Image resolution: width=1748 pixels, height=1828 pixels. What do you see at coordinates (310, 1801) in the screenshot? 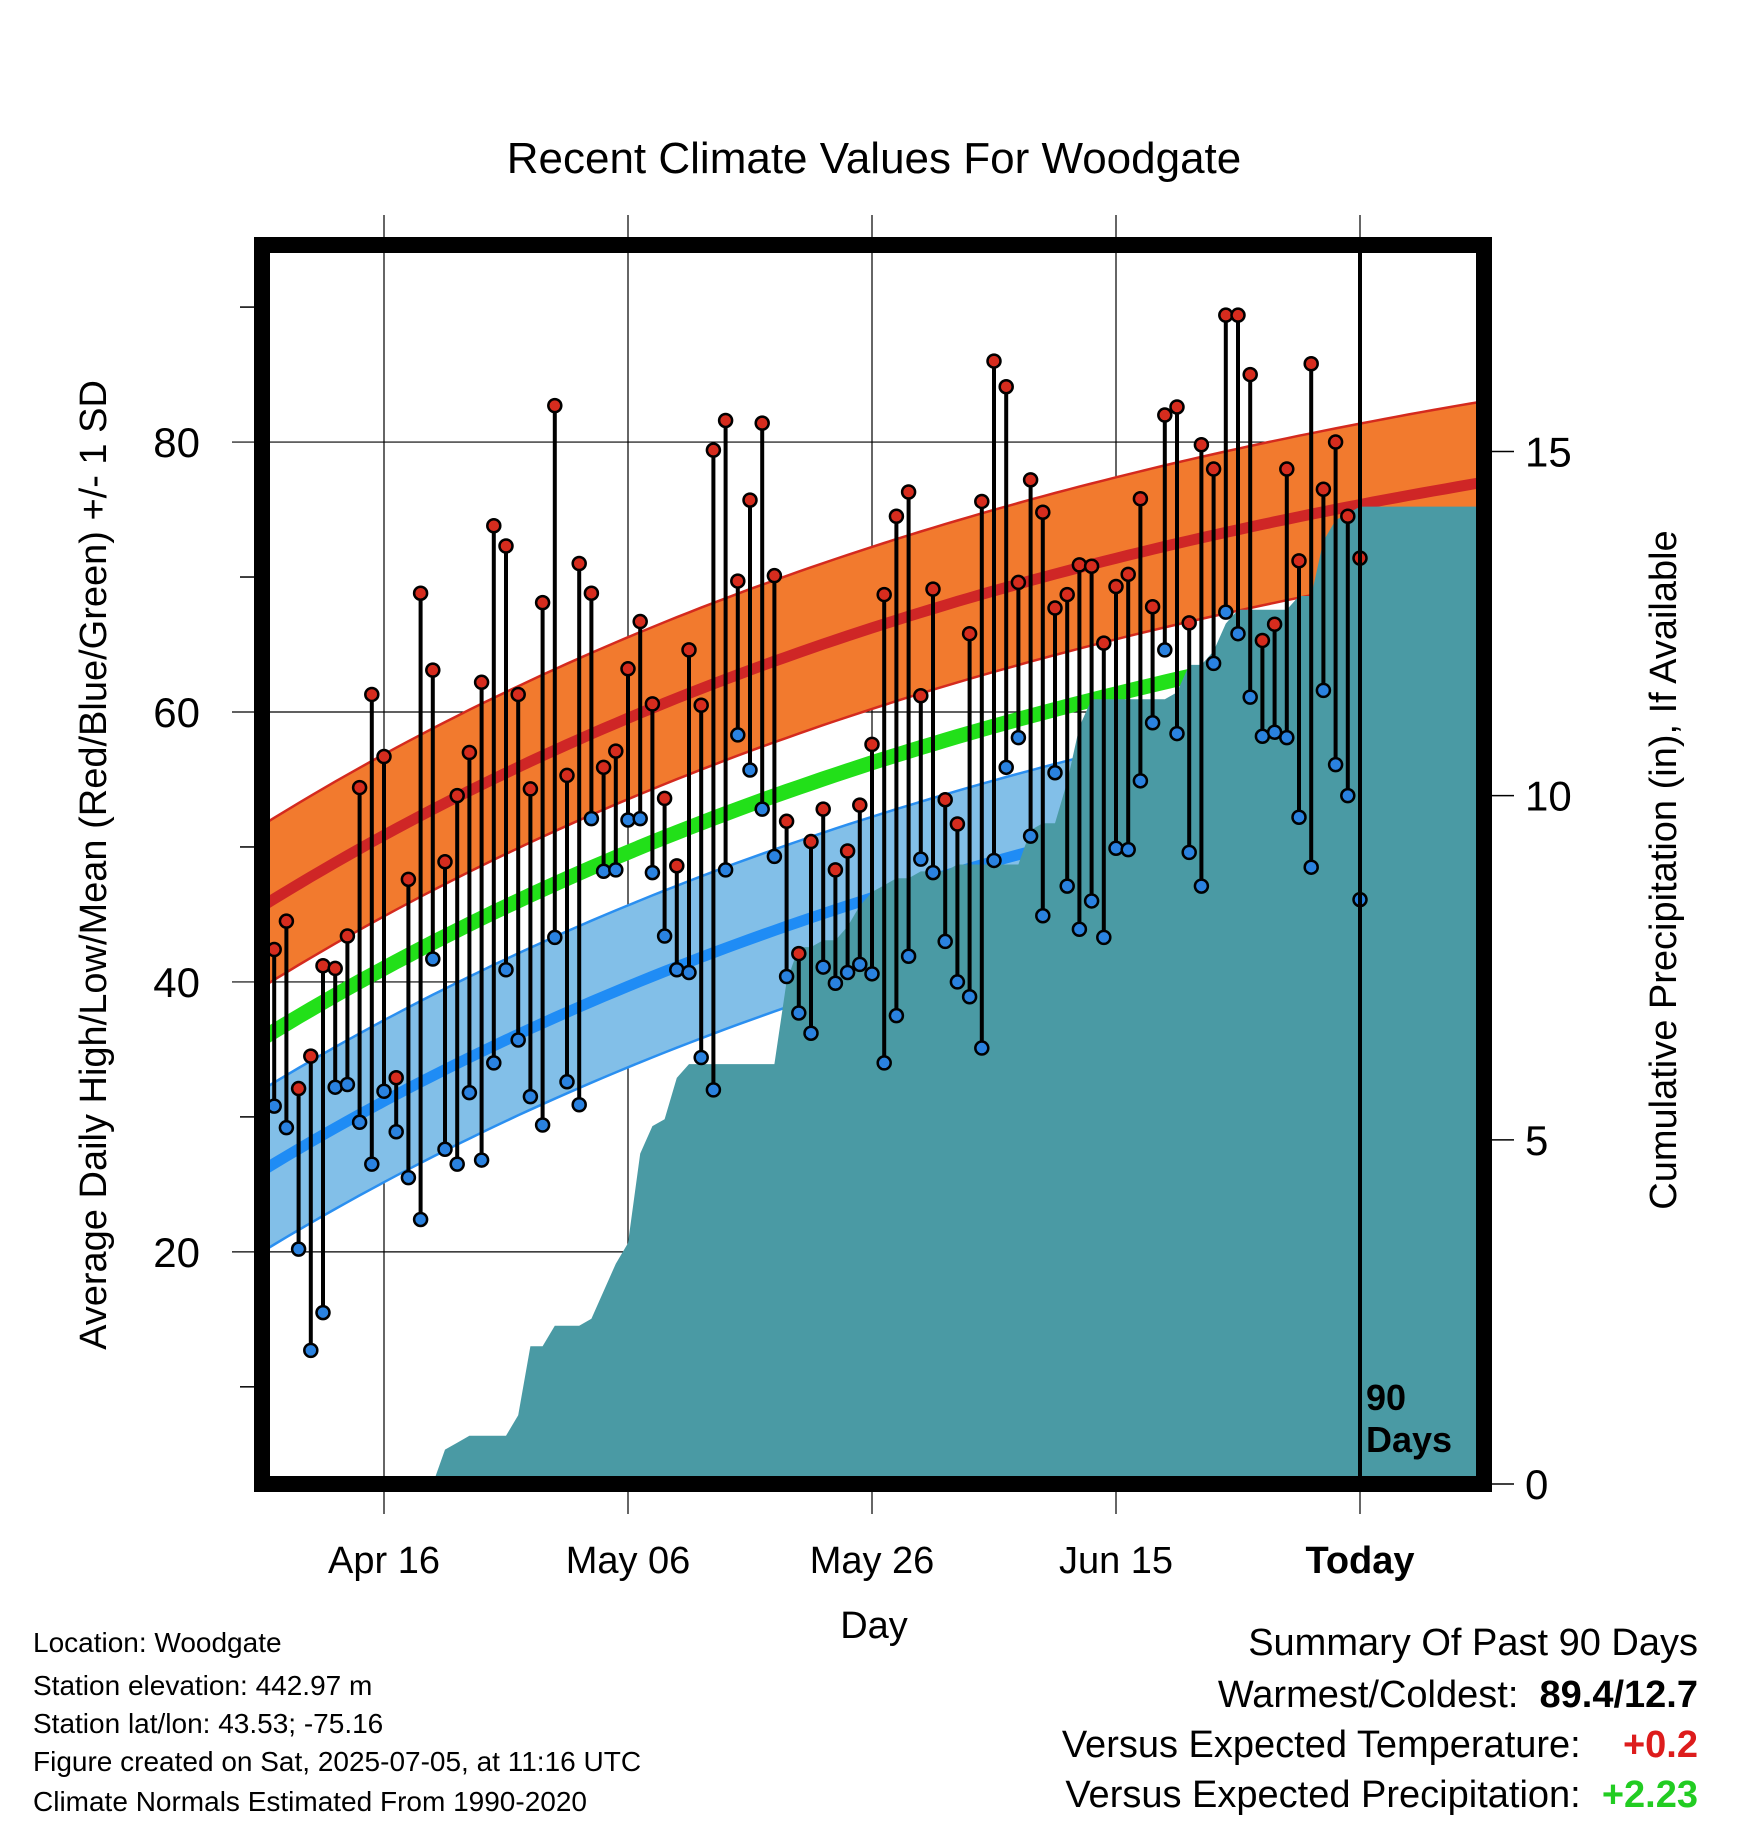
I see `info-normals: Climate Normals Estimated From 1990-2020` at bounding box center [310, 1801].